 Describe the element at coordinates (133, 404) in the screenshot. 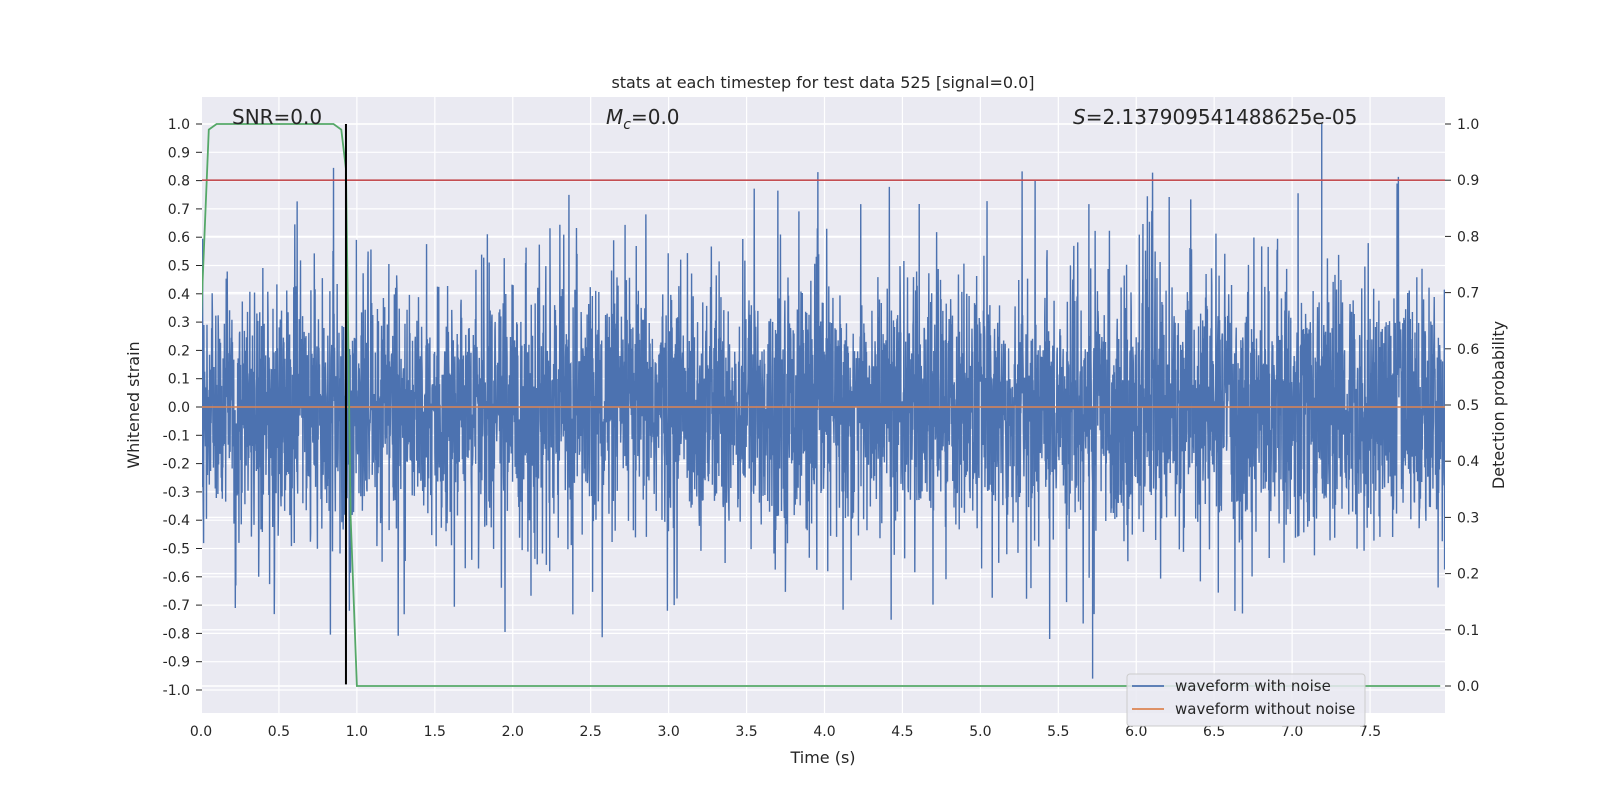

I see `y-axis-label: Whitened strain` at that location.